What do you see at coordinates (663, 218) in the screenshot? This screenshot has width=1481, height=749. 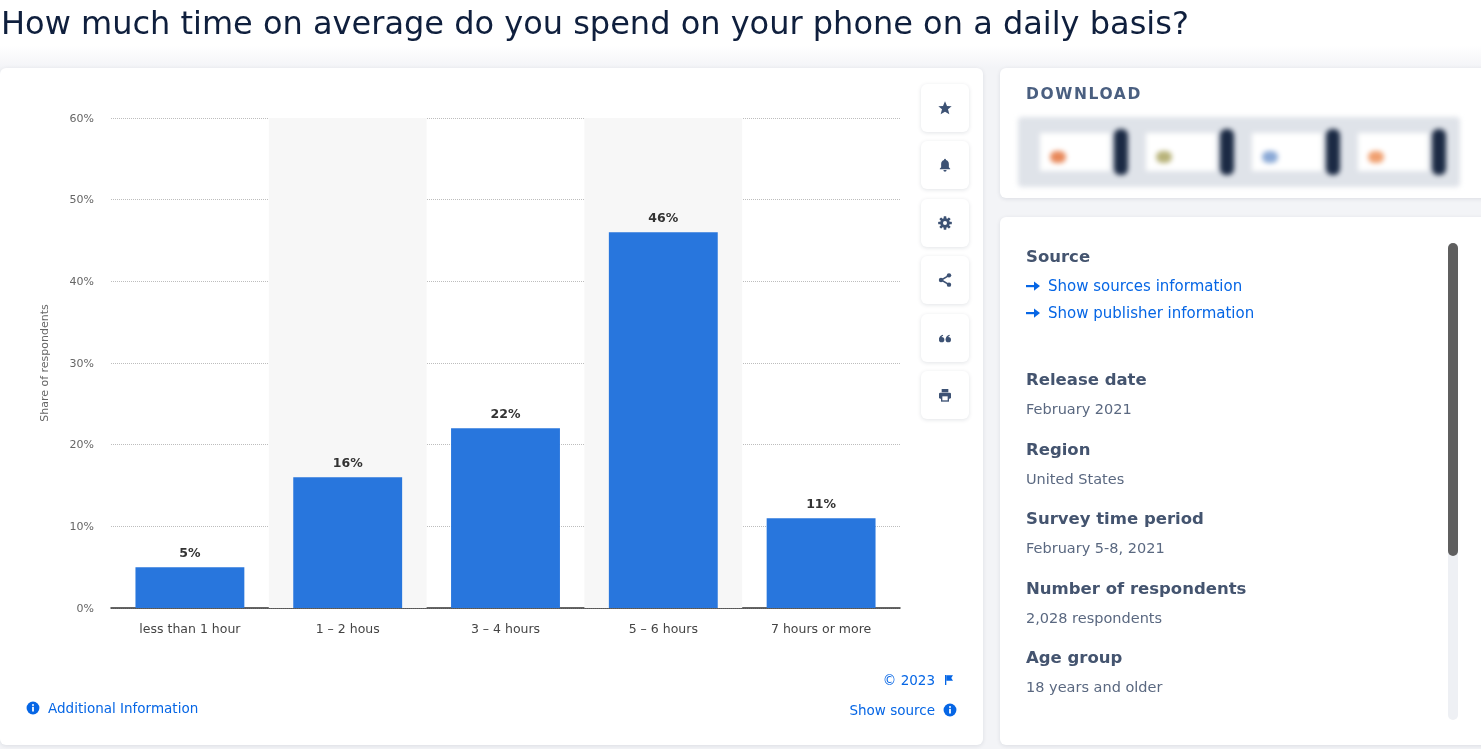 I see `data-label: 46%` at bounding box center [663, 218].